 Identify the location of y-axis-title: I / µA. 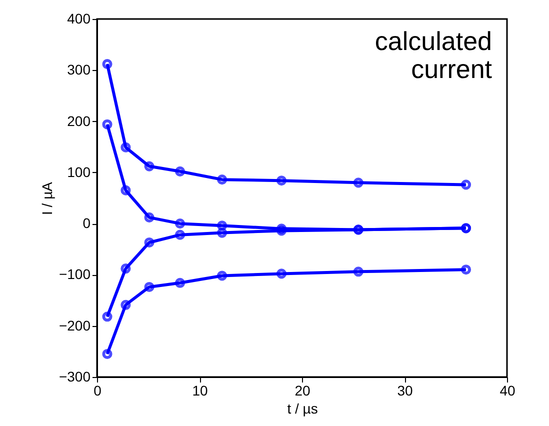
(46, 198).